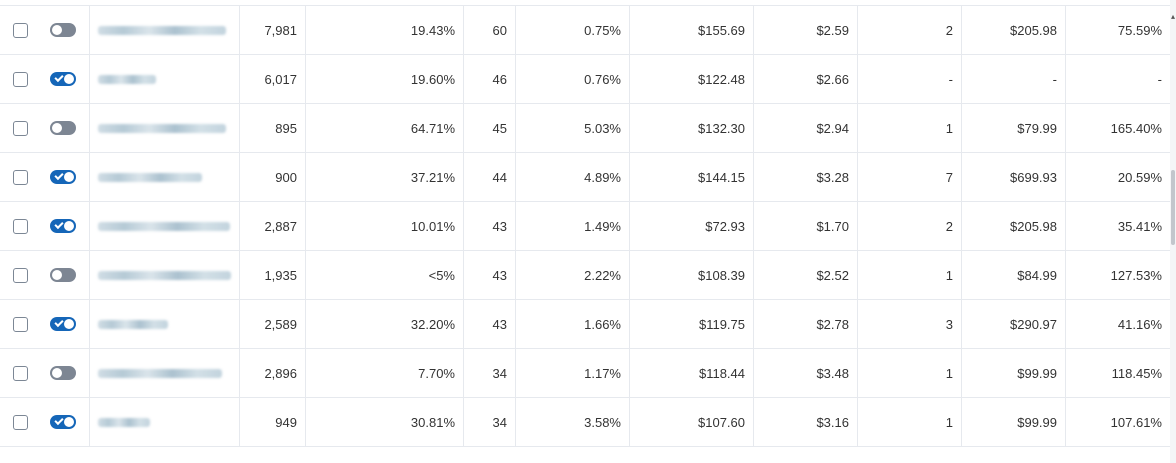 This screenshot has height=463, width=1176. I want to click on sessions-cell: 900, so click(273, 177).